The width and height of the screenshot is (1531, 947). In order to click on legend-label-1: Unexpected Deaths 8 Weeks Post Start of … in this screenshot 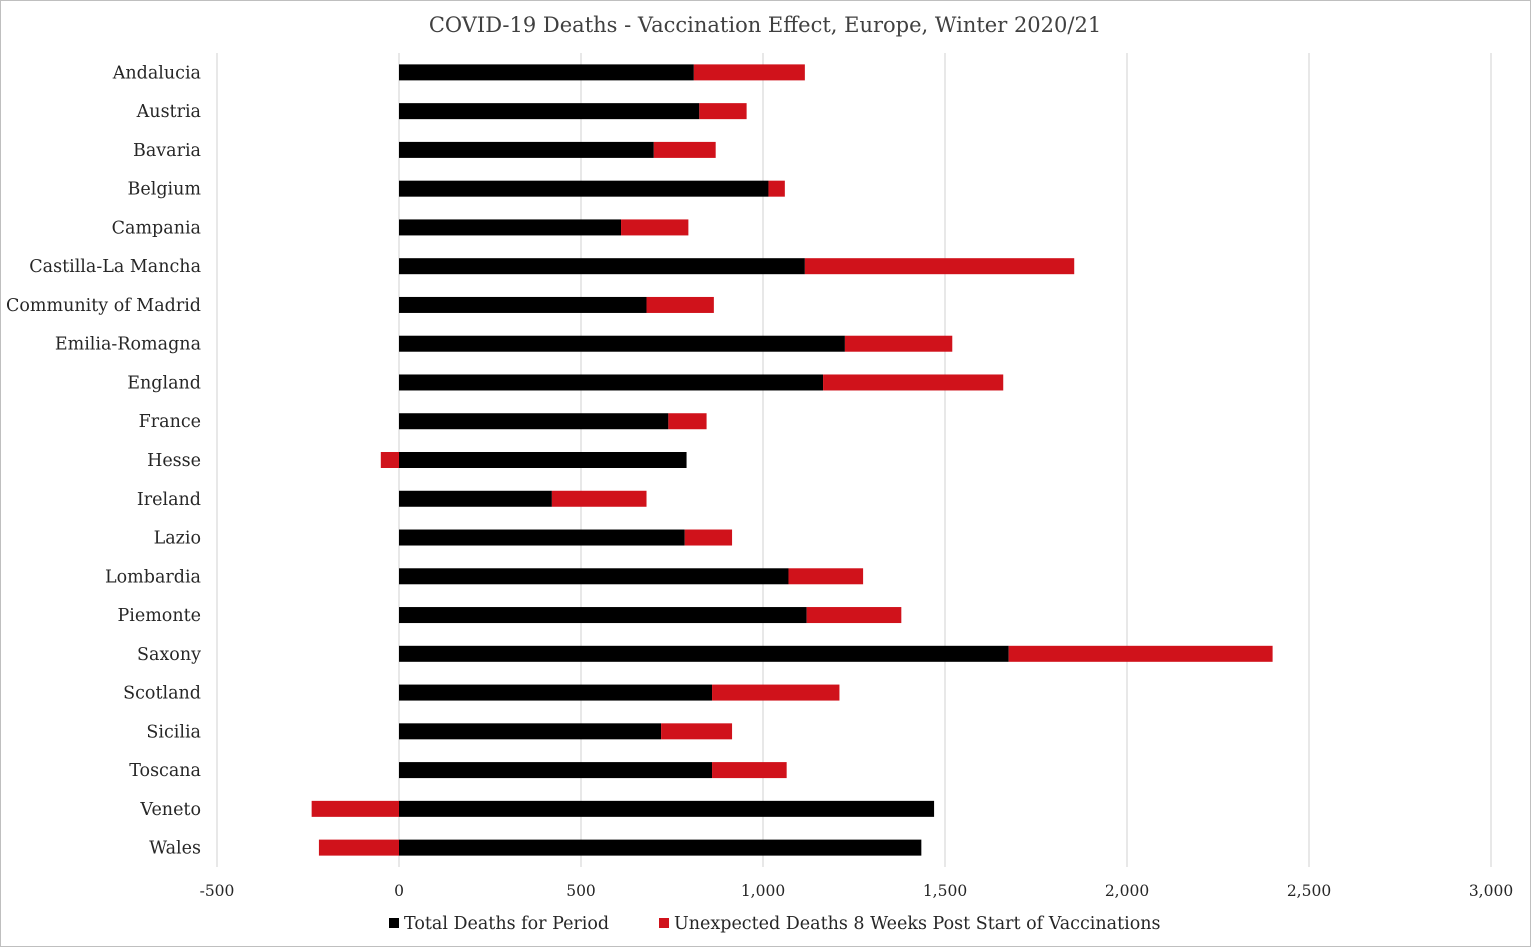, I will do `click(917, 924)`.